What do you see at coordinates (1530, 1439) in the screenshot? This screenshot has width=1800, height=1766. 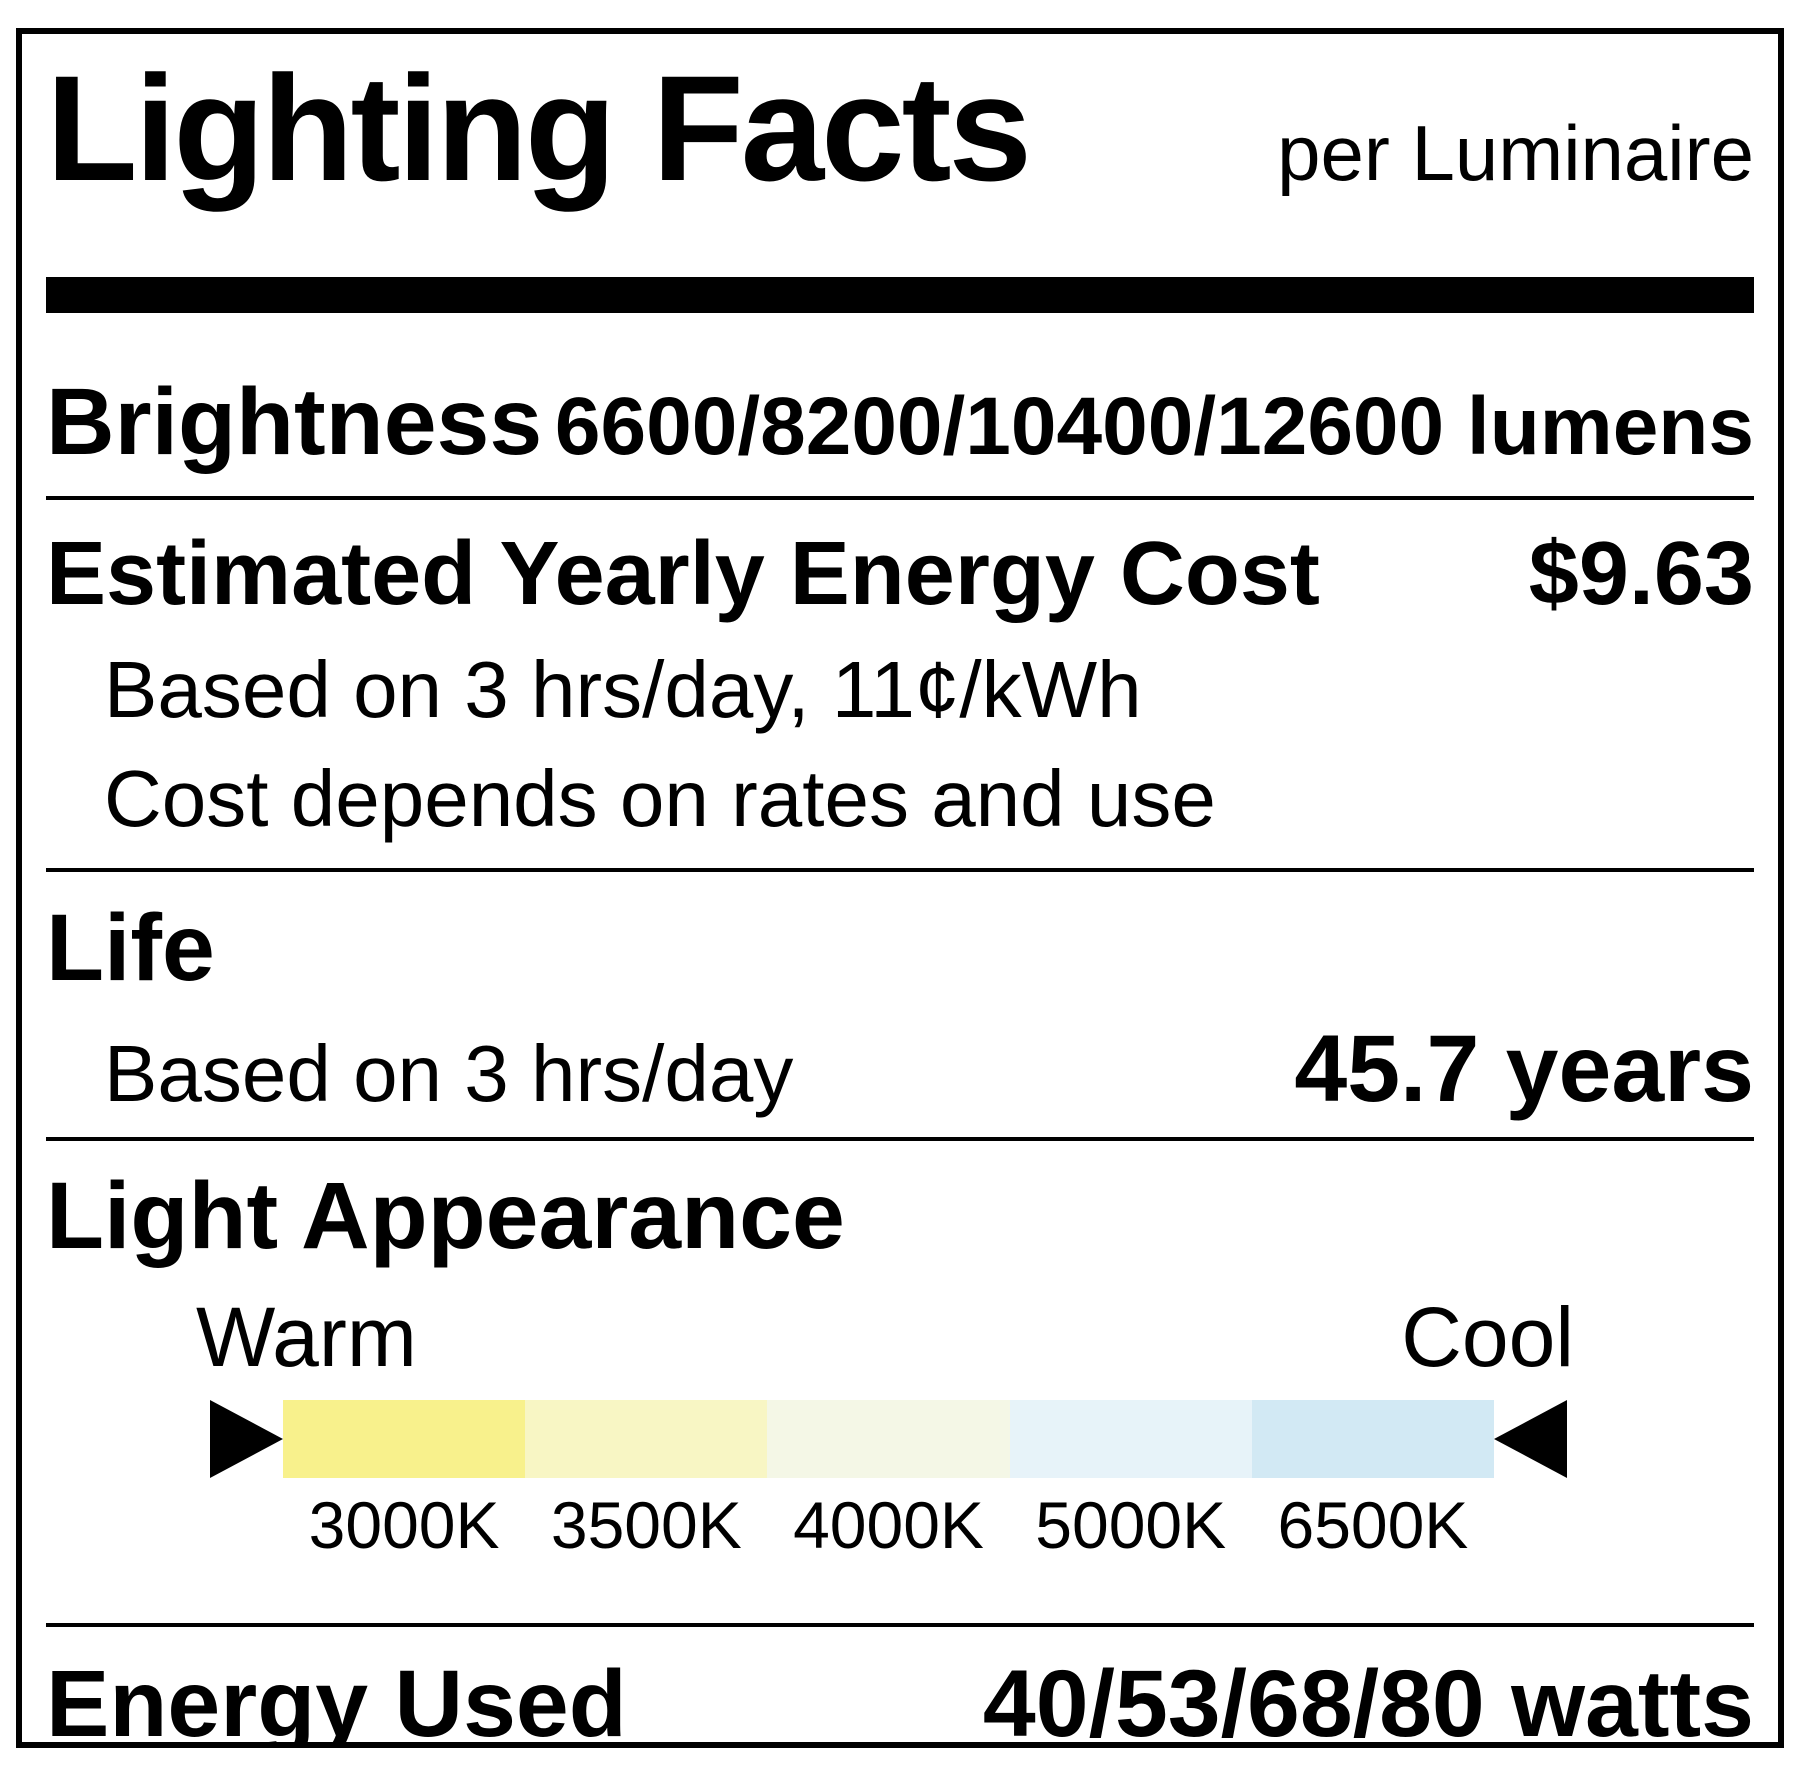 I see `cool-arrow-icon` at bounding box center [1530, 1439].